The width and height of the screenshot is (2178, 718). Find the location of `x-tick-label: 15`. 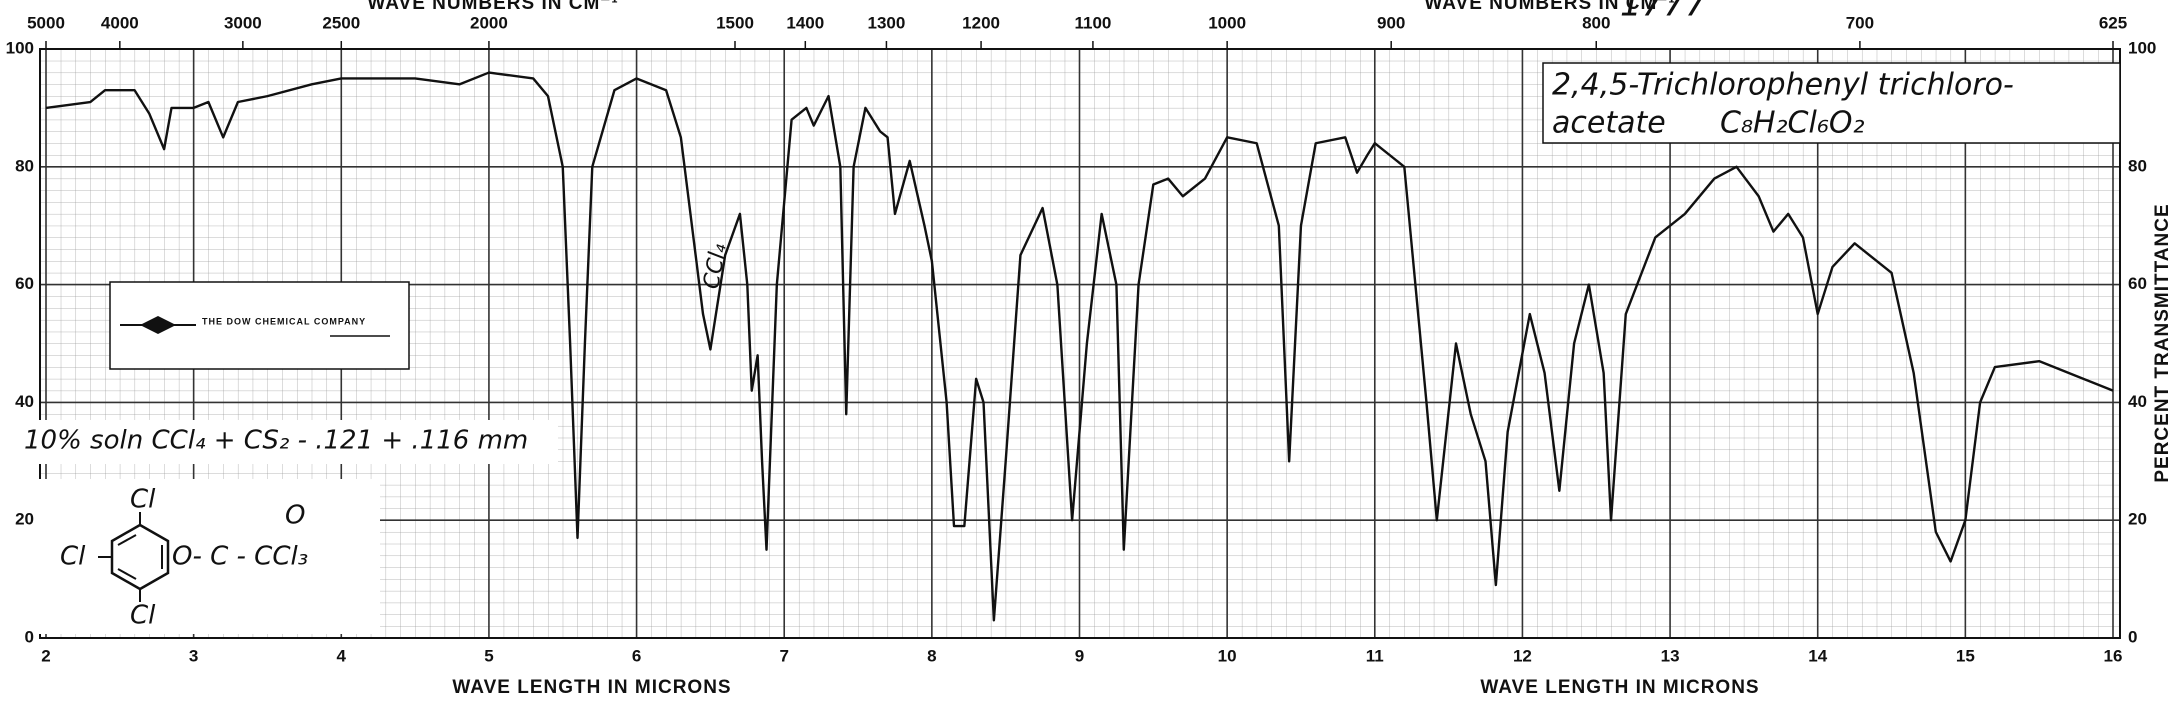

x-tick-label: 15 is located at coordinates (1965, 655).